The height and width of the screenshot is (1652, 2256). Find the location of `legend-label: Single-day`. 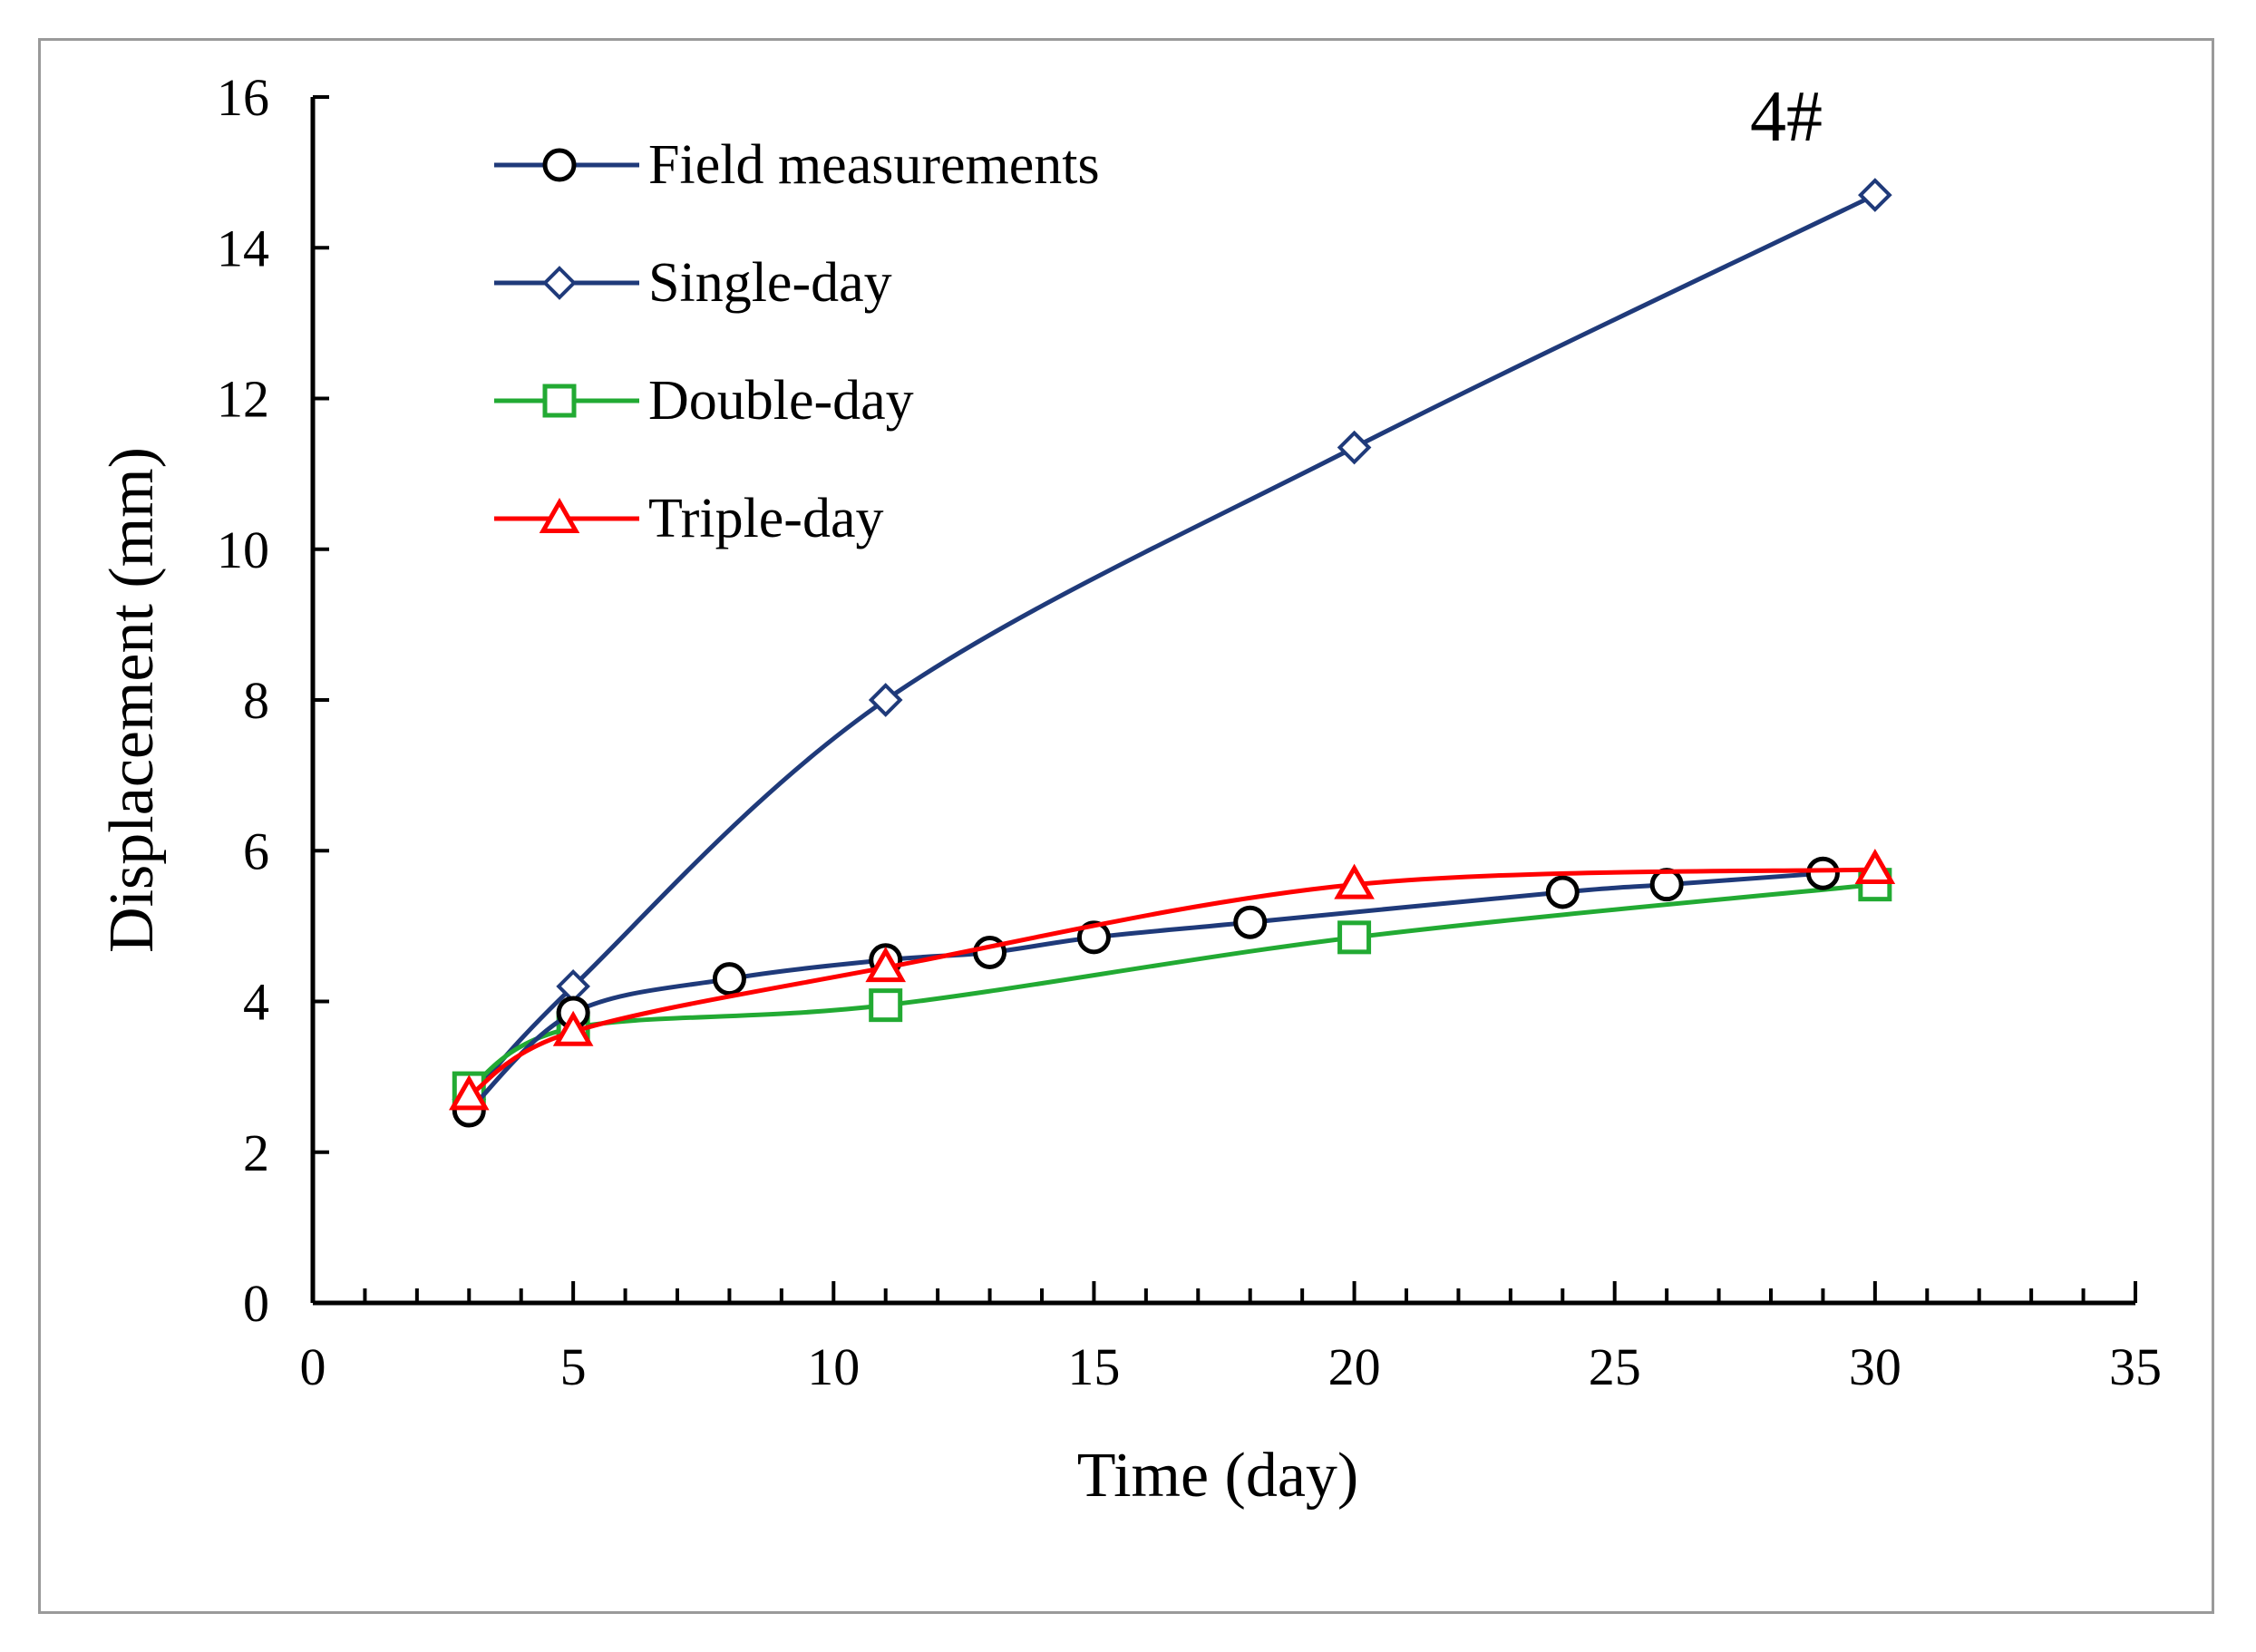

legend-label: Single-day is located at coordinates (770, 283).